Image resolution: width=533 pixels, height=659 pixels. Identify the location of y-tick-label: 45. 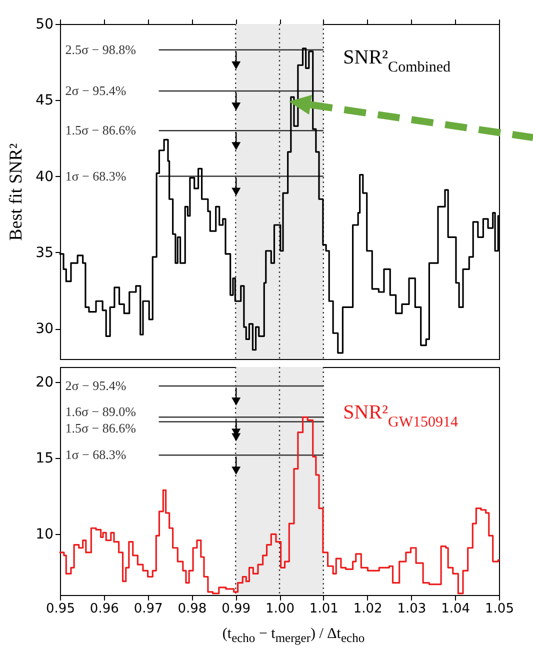
(45, 100).